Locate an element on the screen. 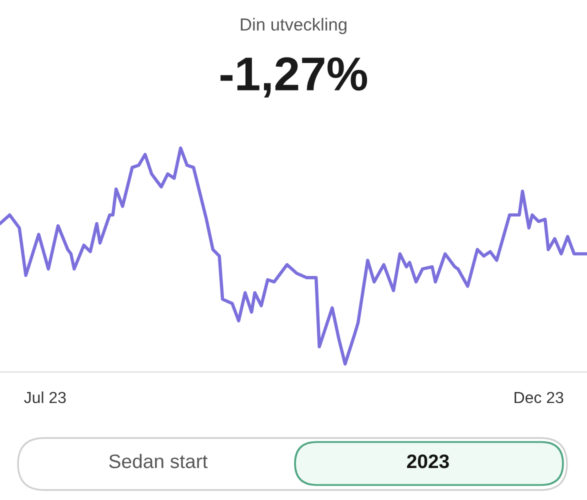 Image resolution: width=587 pixels, height=500 pixels. x-tick-label: Jul 23 is located at coordinates (45, 397).